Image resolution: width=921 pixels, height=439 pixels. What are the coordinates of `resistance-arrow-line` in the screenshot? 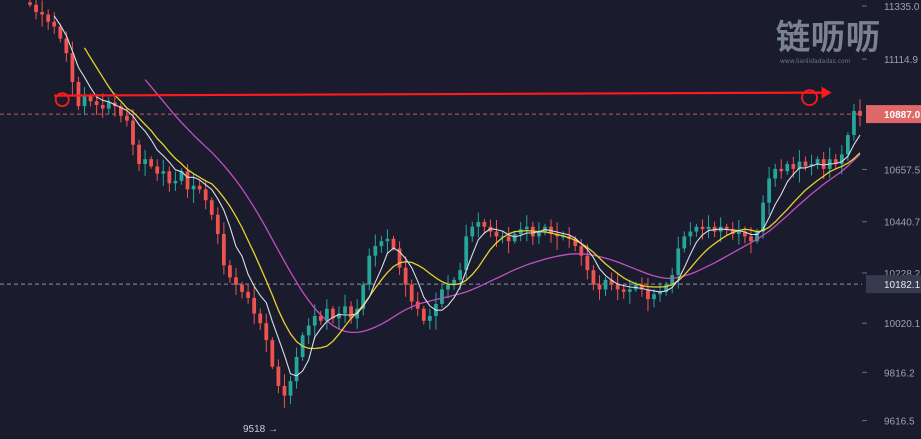 It's located at (438, 94).